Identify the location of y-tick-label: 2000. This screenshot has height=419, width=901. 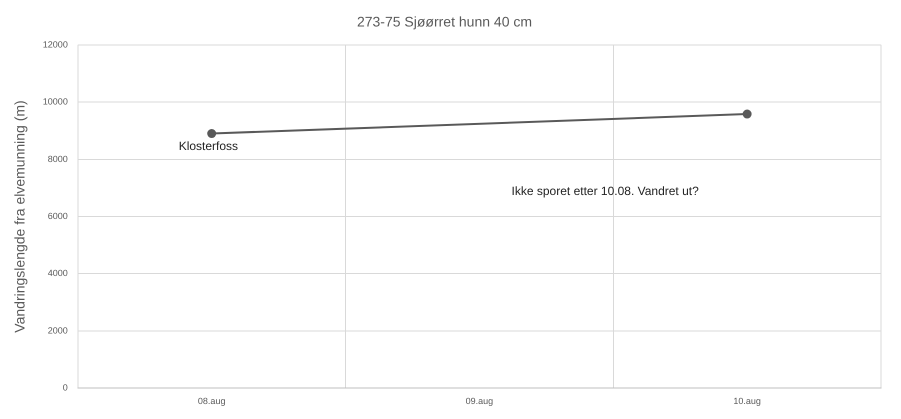
(58, 330).